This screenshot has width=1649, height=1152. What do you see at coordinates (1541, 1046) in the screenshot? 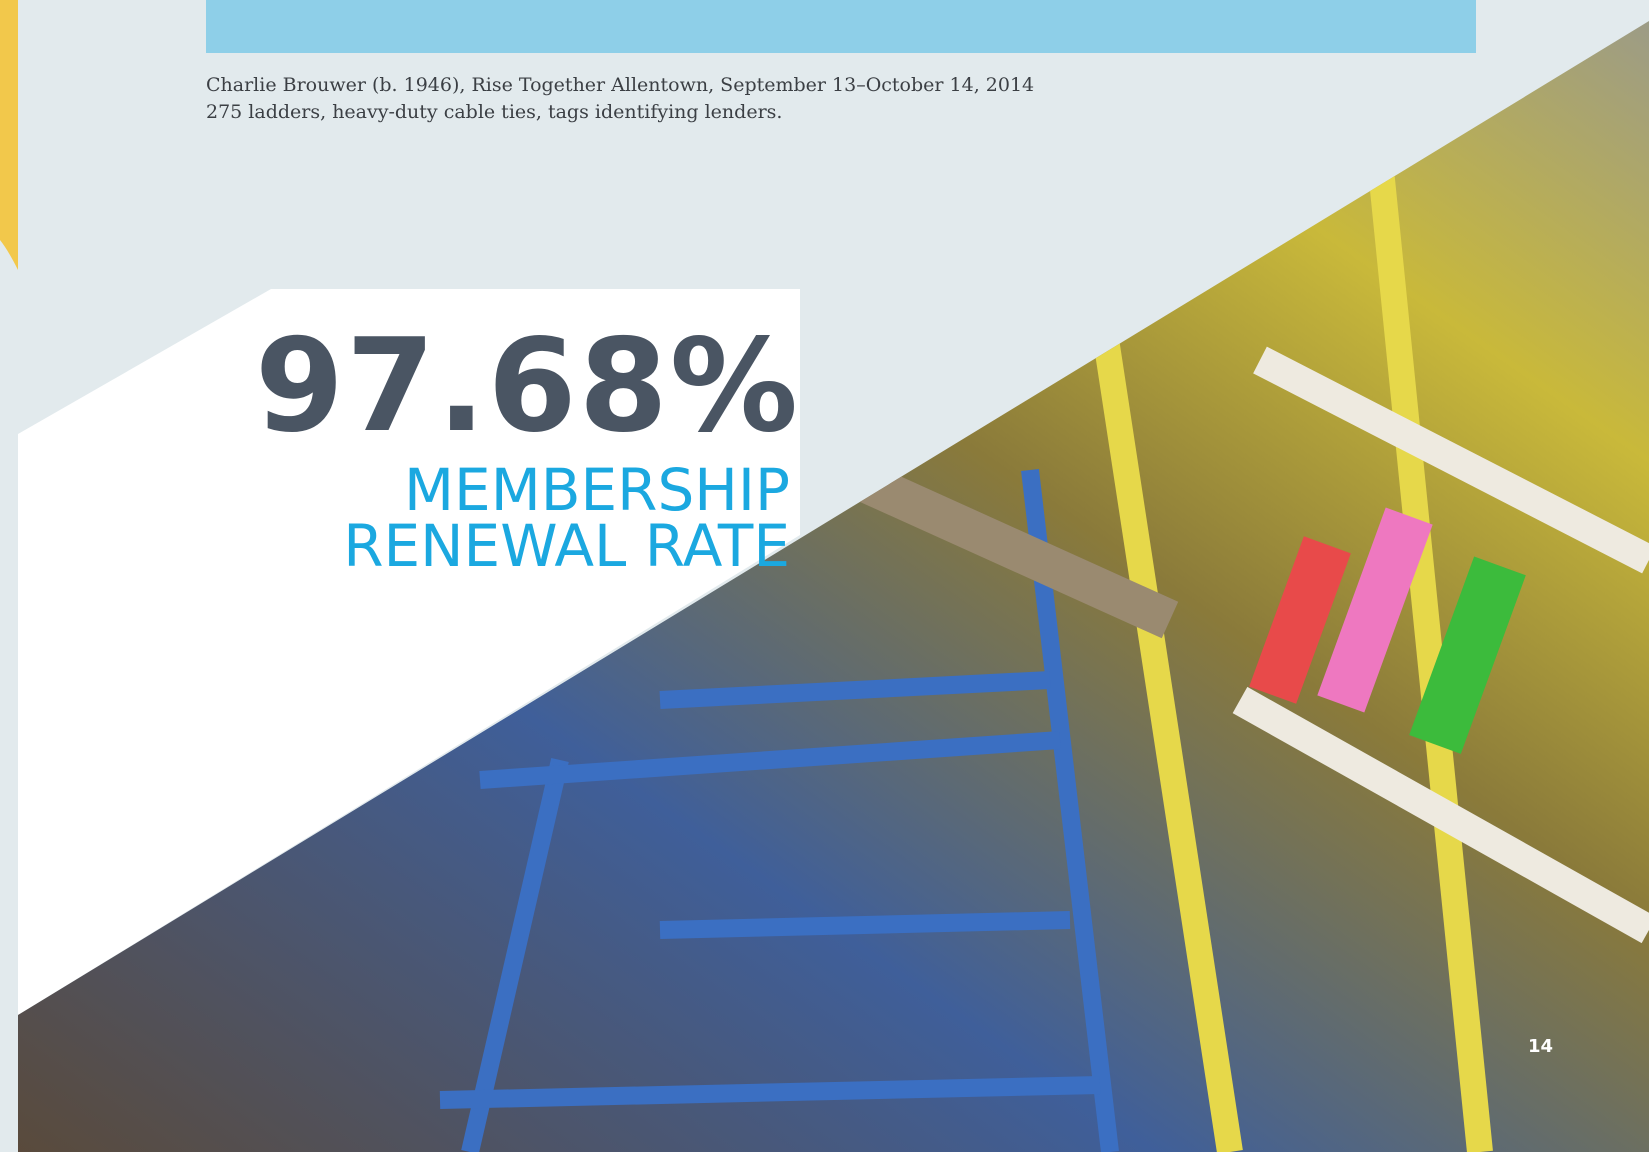
I see `page-number: 14` at bounding box center [1541, 1046].